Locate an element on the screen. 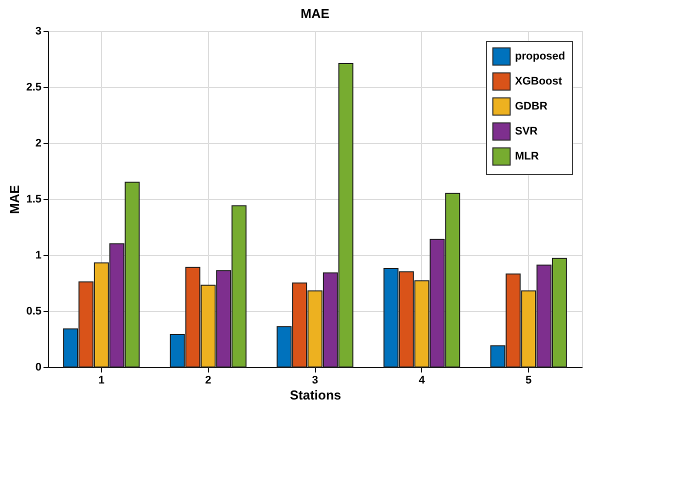 This screenshot has height=493, width=684. legend-label: XGBoost is located at coordinates (538, 82).